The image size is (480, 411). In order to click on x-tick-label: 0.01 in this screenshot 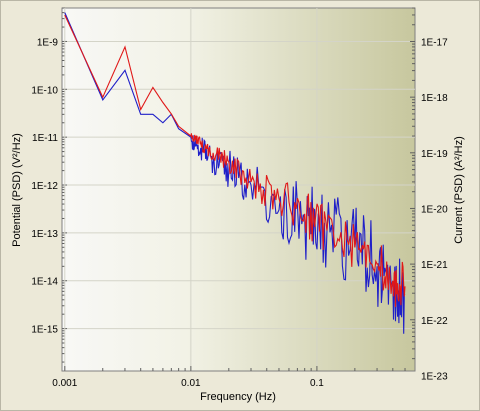, I will do `click(191, 383)`.